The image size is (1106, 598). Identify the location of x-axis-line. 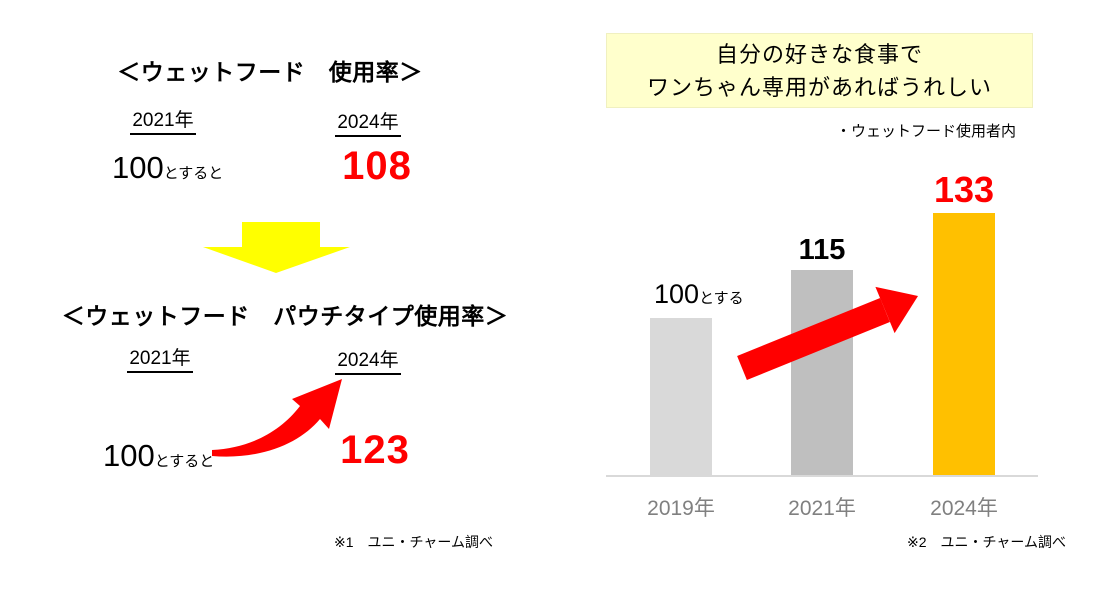
(822, 476).